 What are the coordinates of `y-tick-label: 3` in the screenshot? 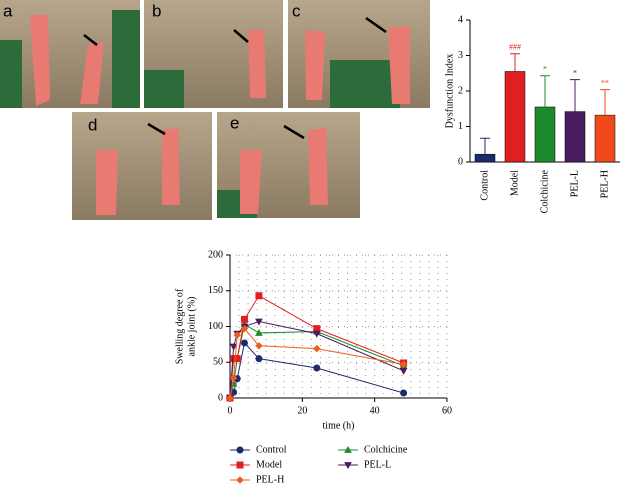 It's located at (460, 55).